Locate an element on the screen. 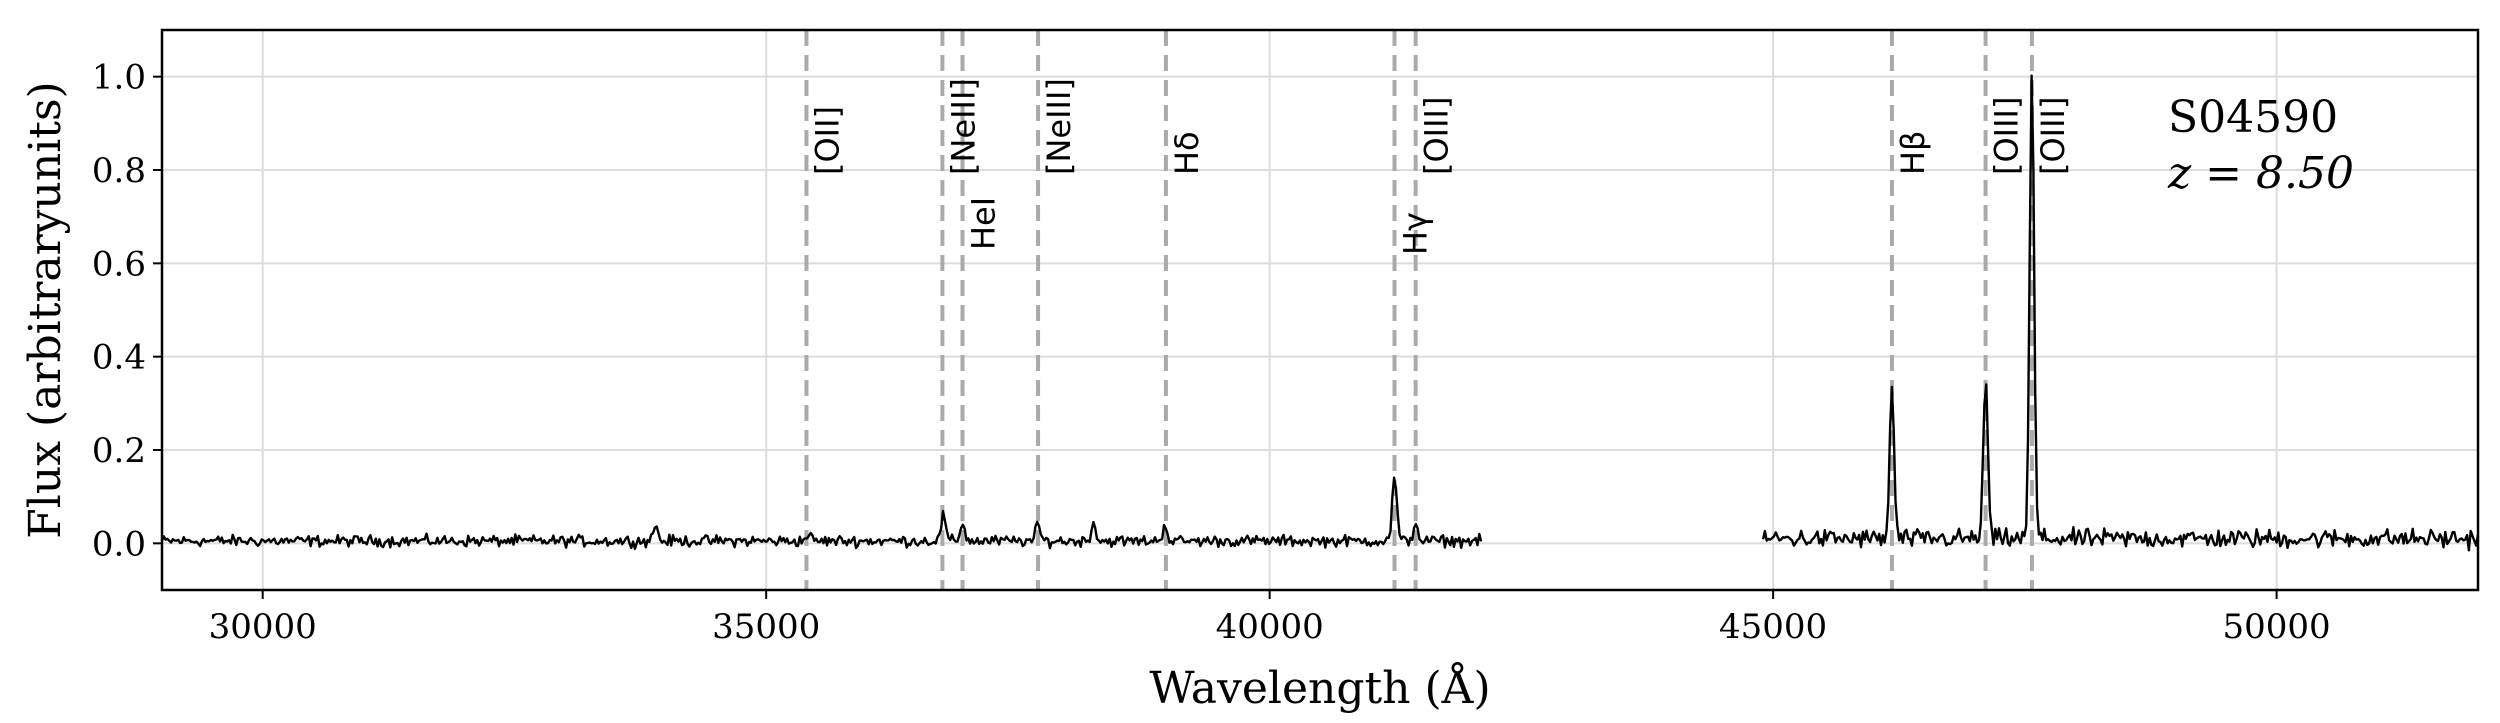 This screenshot has width=2500, height=723. y-tick-label: 0.0 is located at coordinates (119, 544).